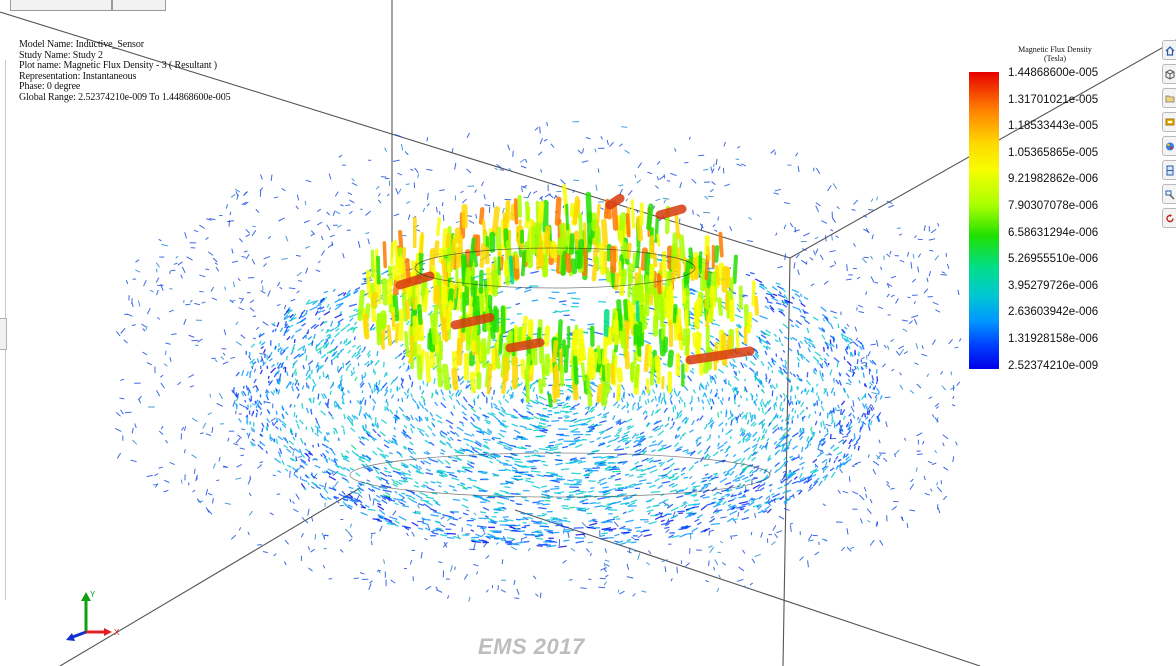 This screenshot has height=666, width=1176. What do you see at coordinates (139, 5) in the screenshot?
I see `top-tab-right` at bounding box center [139, 5].